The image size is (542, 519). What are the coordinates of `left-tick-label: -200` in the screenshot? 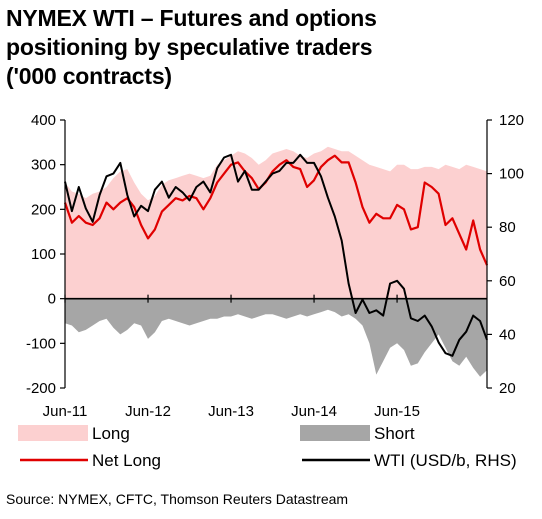 It's located at (41, 388).